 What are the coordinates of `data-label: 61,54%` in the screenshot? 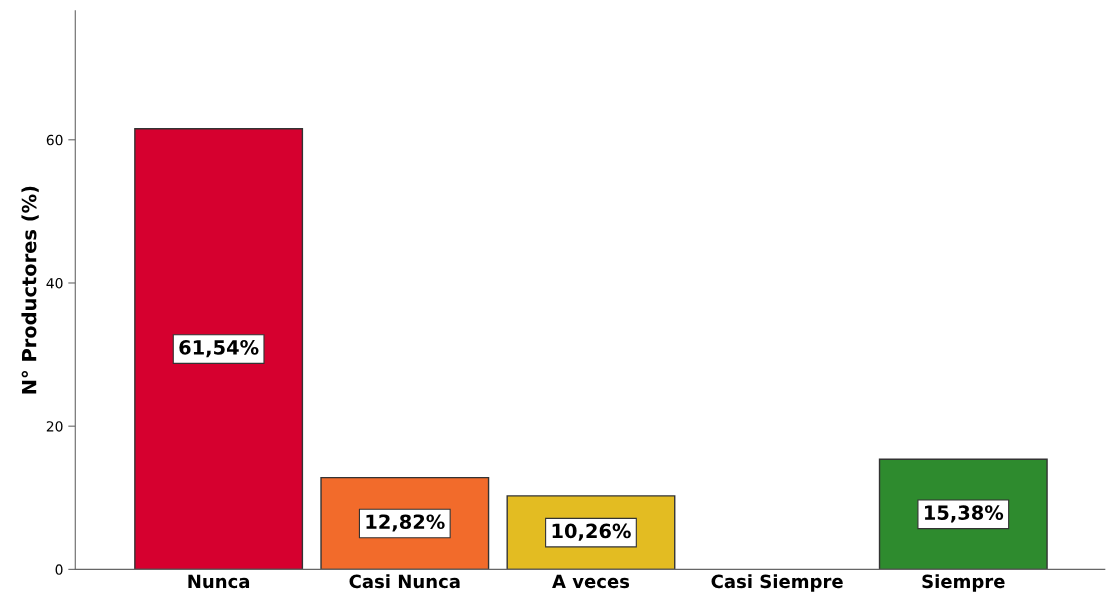 It's located at (219, 349).